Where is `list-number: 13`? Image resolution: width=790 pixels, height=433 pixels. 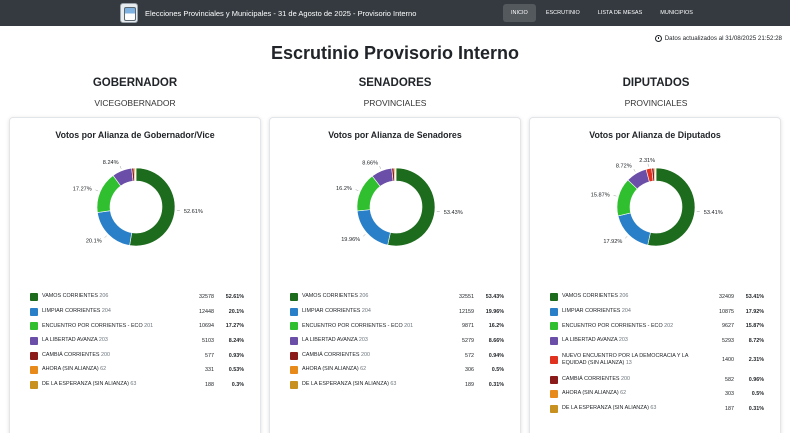 list-number: 13 is located at coordinates (628, 363).